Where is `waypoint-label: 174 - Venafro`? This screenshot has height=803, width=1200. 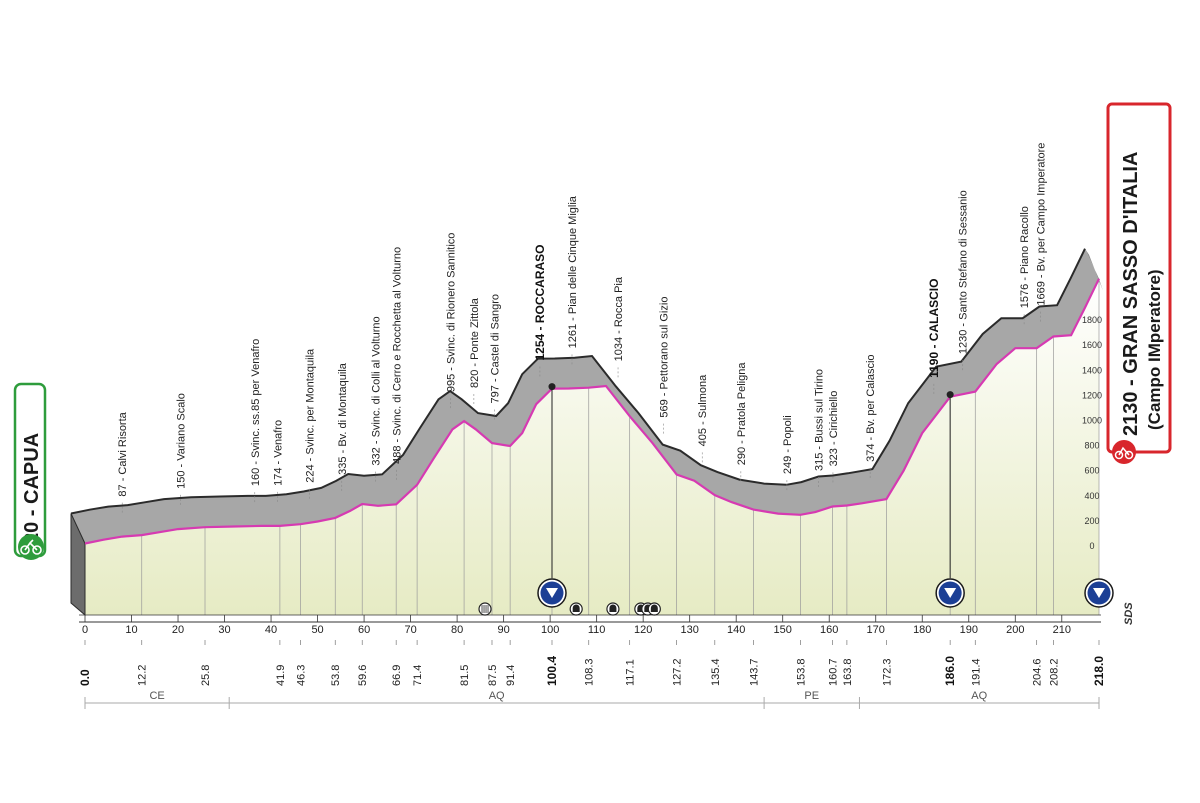 waypoint-label: 174 - Venafro is located at coordinates (279, 453).